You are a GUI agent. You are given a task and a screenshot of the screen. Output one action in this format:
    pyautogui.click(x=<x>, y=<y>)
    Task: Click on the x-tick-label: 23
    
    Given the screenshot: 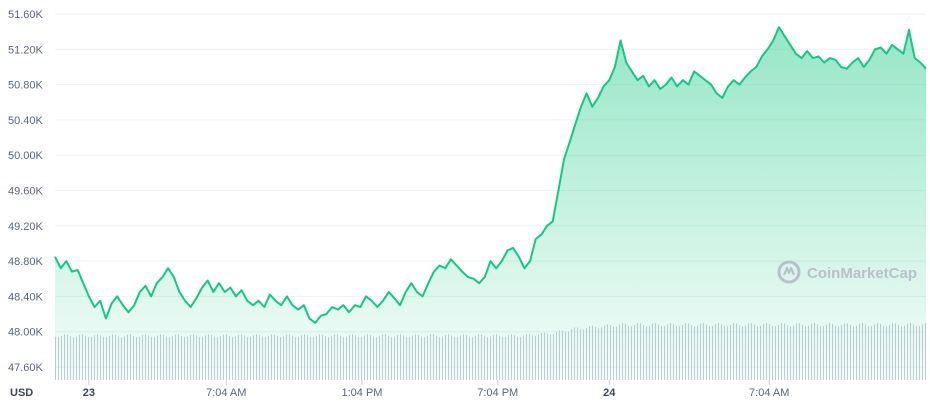 What is the action you would take?
    pyautogui.click(x=89, y=393)
    